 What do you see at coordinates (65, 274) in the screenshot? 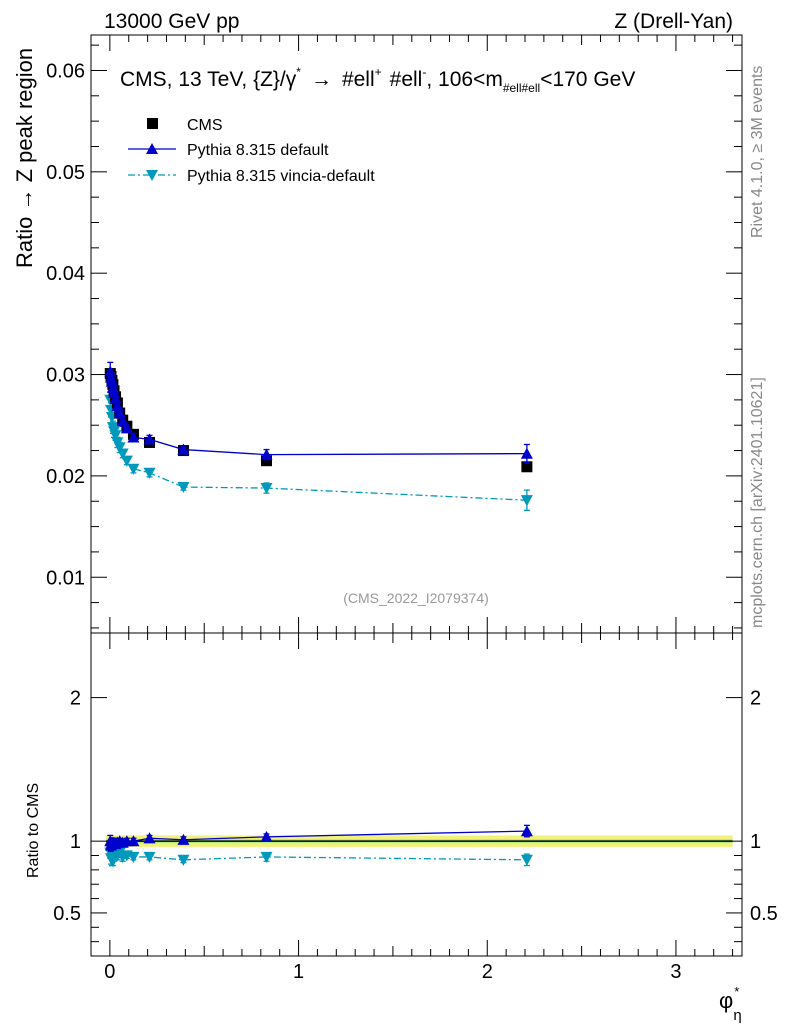
I see `main-ytick-label: 0.04` at bounding box center [65, 274].